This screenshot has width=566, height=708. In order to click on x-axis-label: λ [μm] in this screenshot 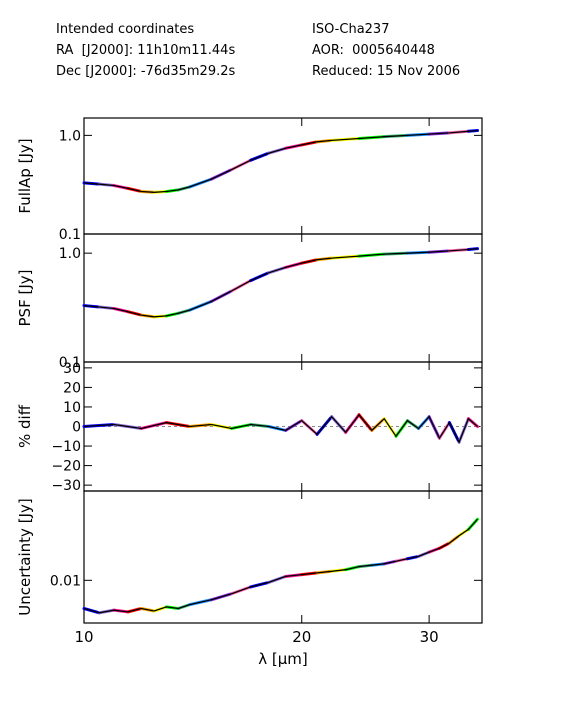, I will do `click(283, 659)`.